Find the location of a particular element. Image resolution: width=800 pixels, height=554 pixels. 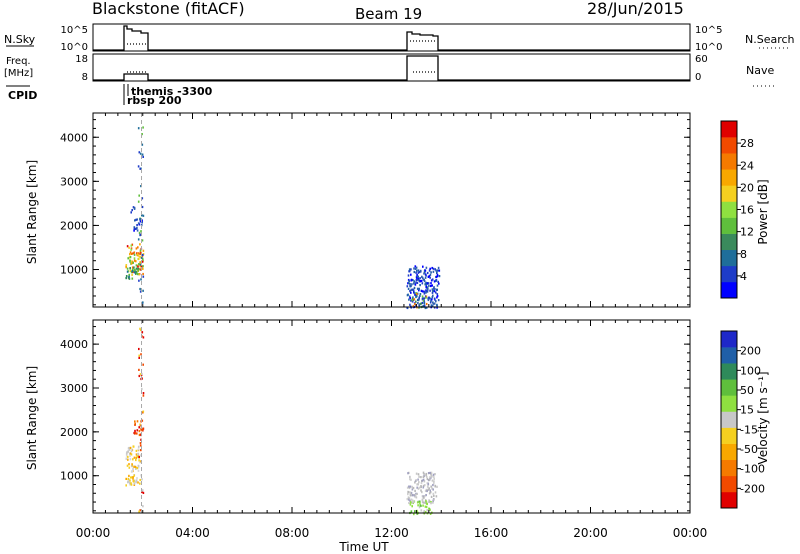

nsearch-tick-bottom: 10^0 is located at coordinates (708, 47).